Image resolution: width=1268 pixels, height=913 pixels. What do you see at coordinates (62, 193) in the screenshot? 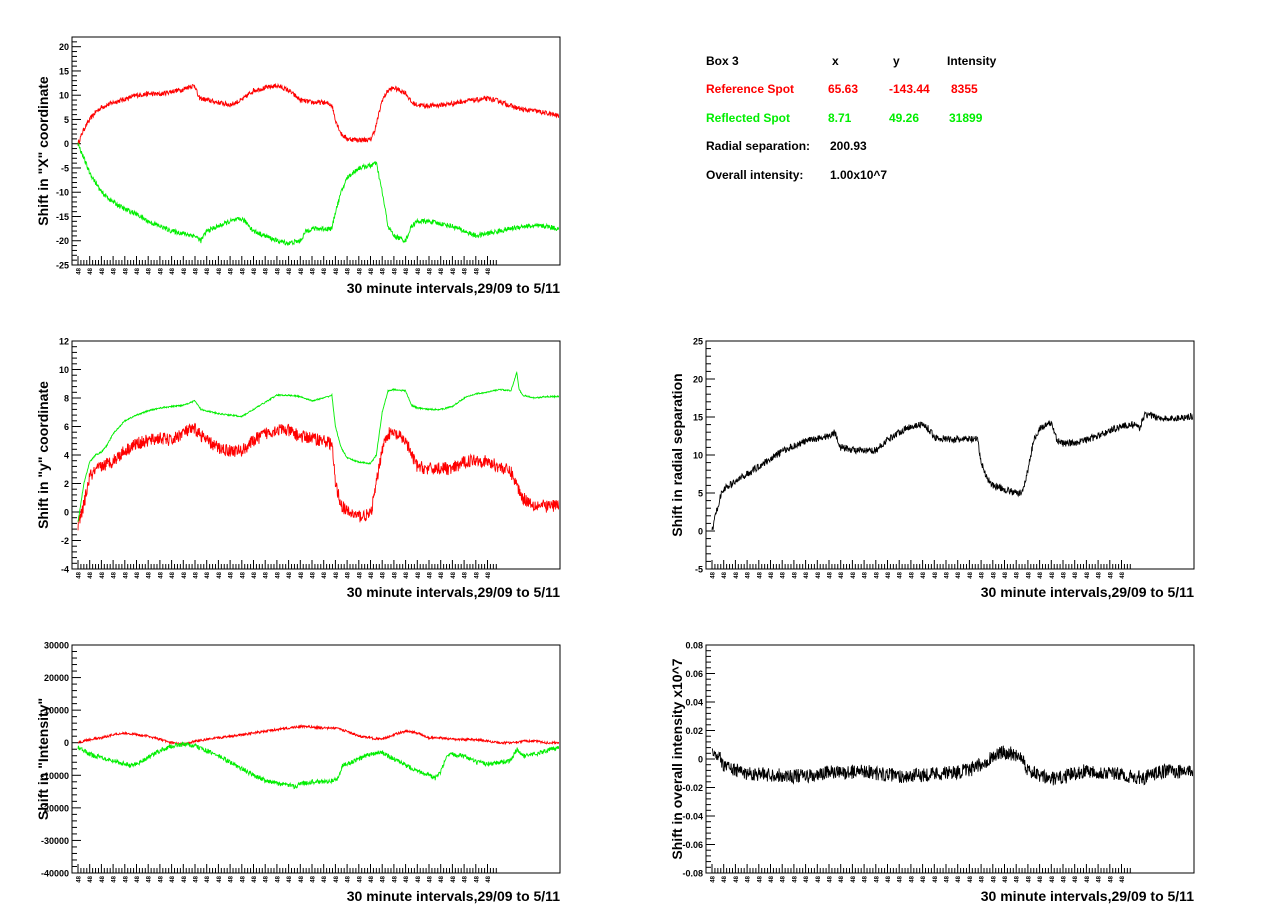
I see `y-tick-label: -10` at bounding box center [62, 193].